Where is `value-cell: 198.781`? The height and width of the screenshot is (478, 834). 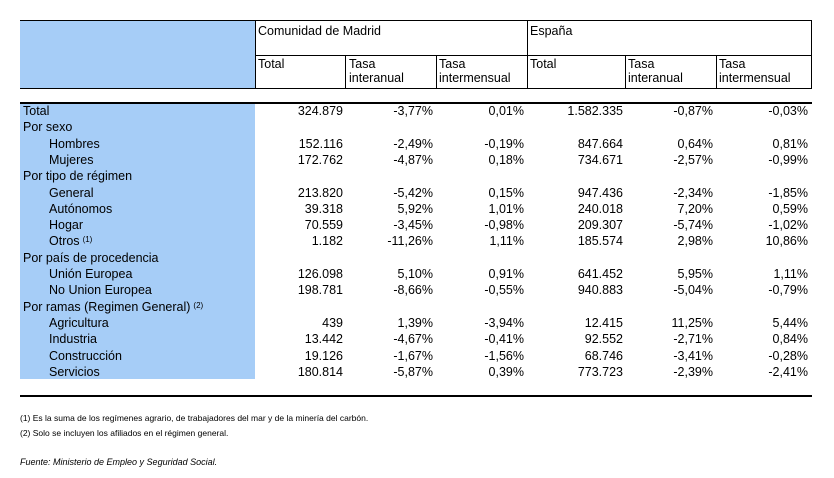 value-cell: 198.781 is located at coordinates (320, 290).